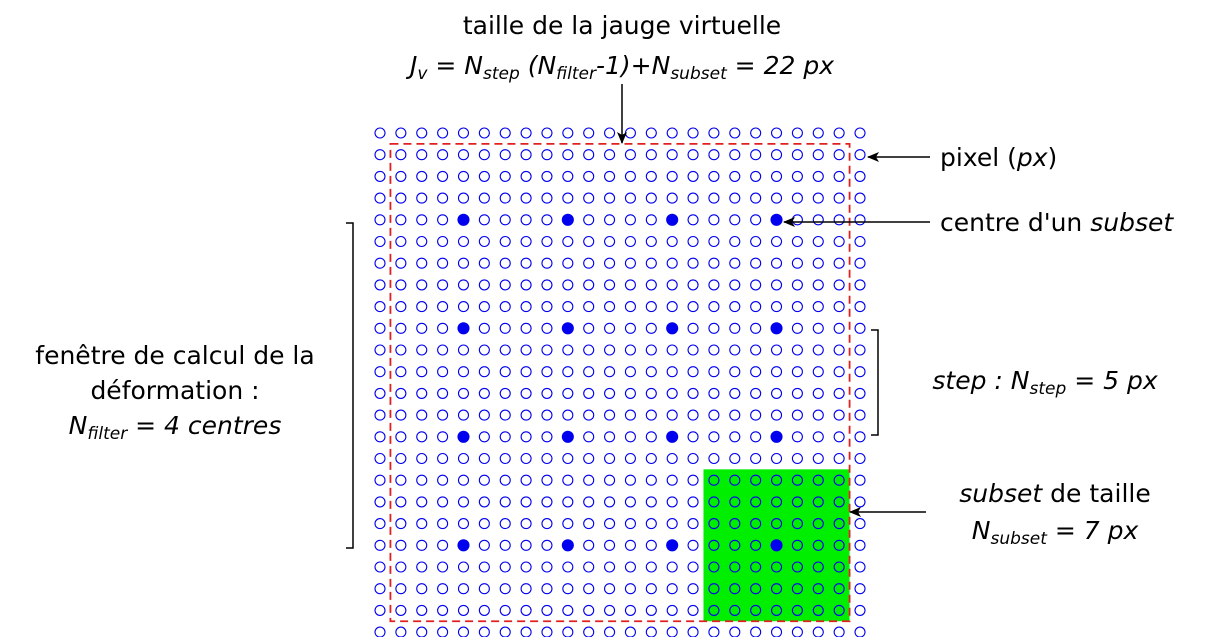 This screenshot has width=1232, height=637. I want to click on label-part: pixel (, so click(978, 157).